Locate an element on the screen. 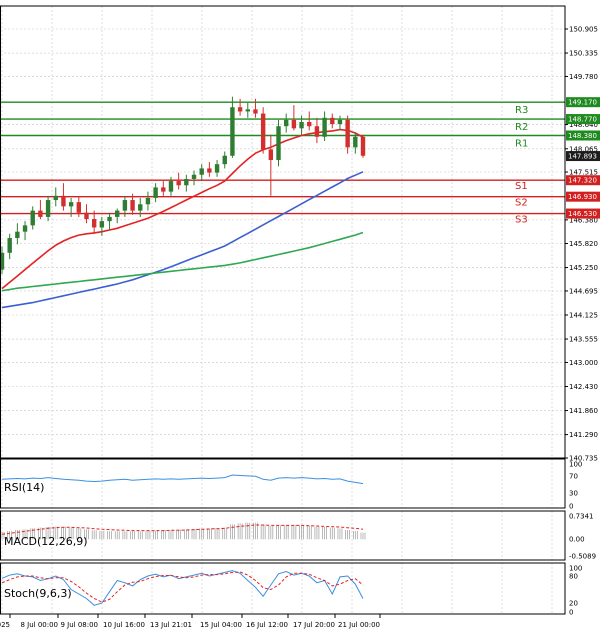 This screenshot has height=632, width=600. price-tick-label: 143.000 is located at coordinates (583, 363).